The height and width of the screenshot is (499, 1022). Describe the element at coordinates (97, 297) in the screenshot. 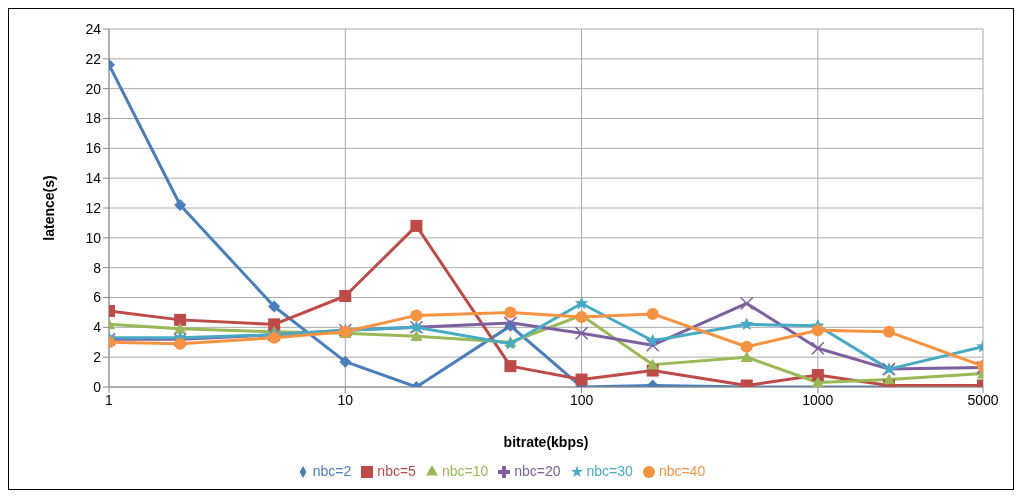

I see `y-tick-label: 6` at that location.